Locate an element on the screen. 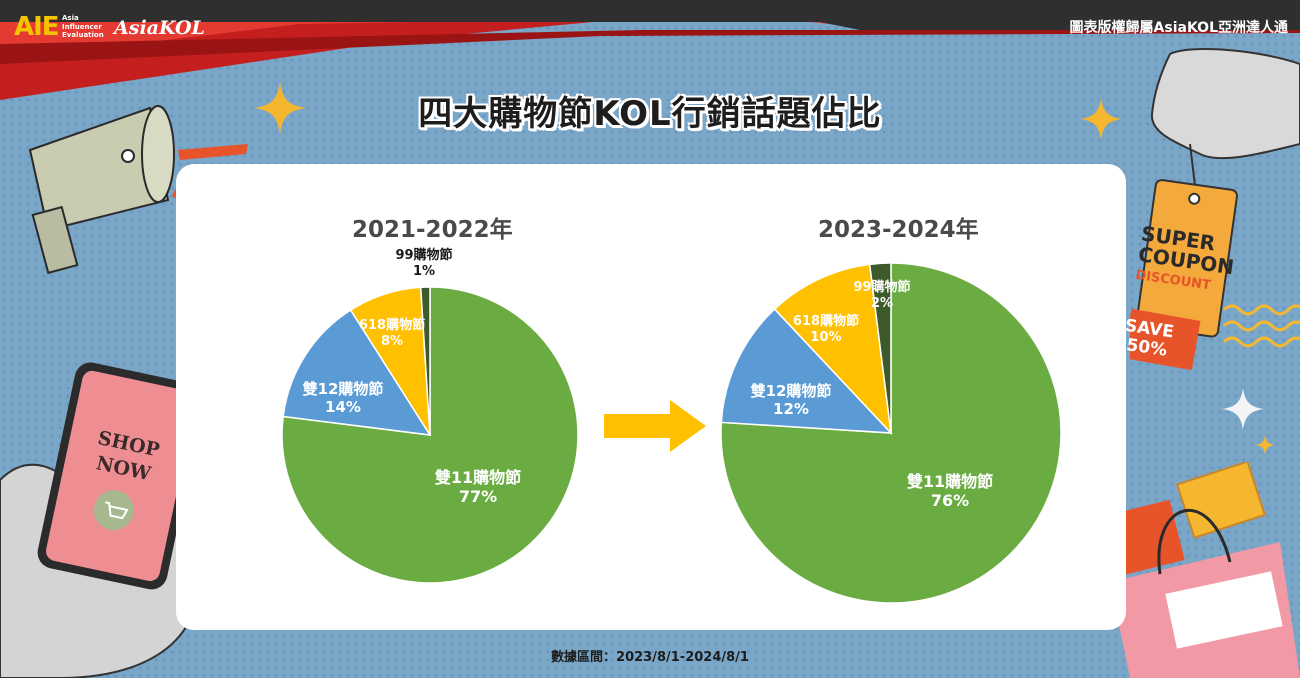 The width and height of the screenshot is (1300, 678). slice-percent: 12% is located at coordinates (791, 409).